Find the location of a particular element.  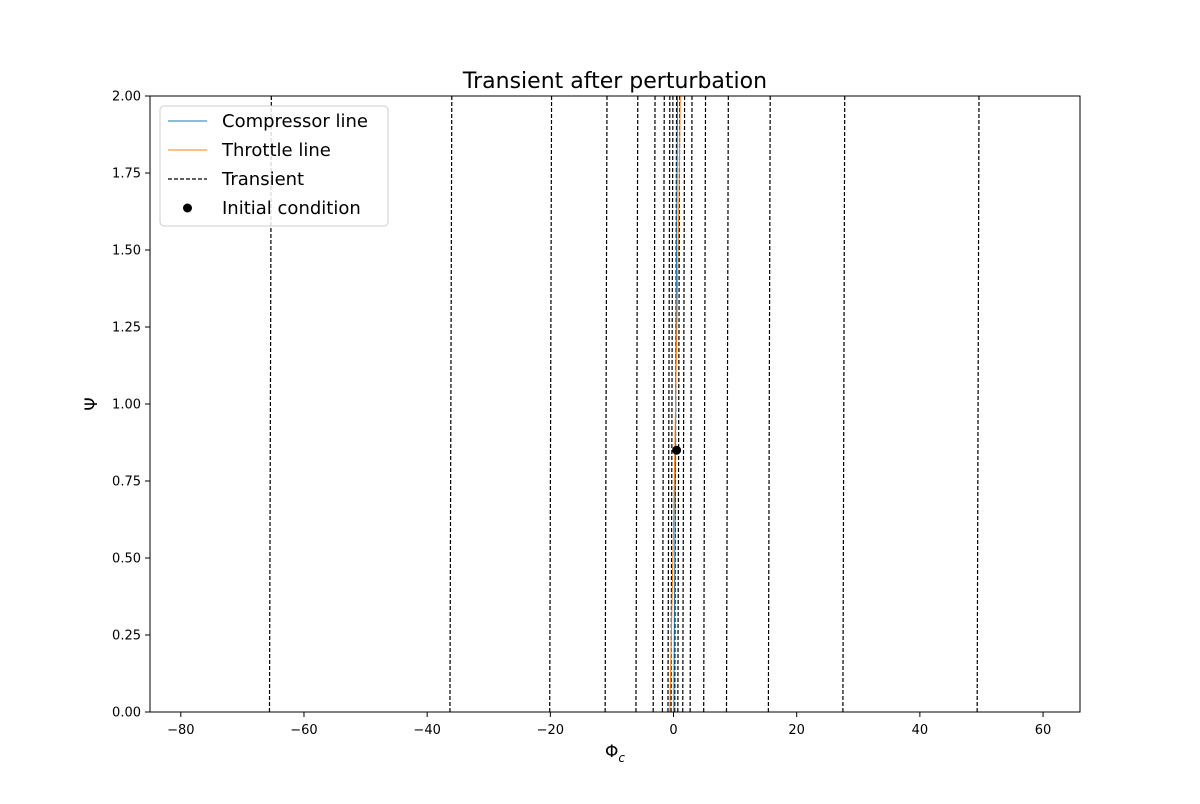

legend-marker-initial-condition is located at coordinates (187, 208).